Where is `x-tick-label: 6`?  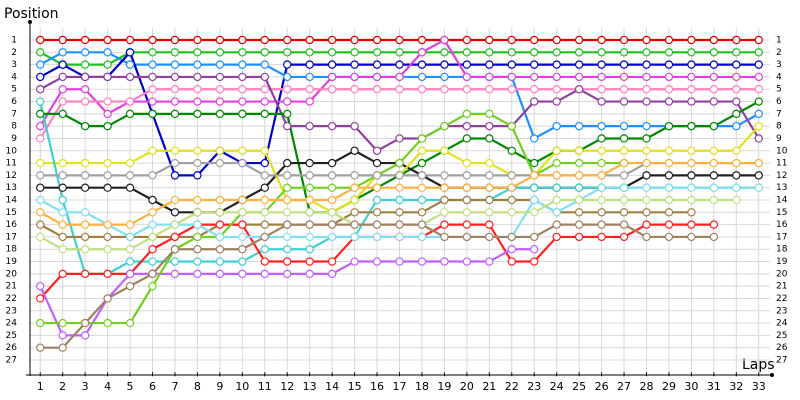
x-tick-label: 6 is located at coordinates (152, 386).